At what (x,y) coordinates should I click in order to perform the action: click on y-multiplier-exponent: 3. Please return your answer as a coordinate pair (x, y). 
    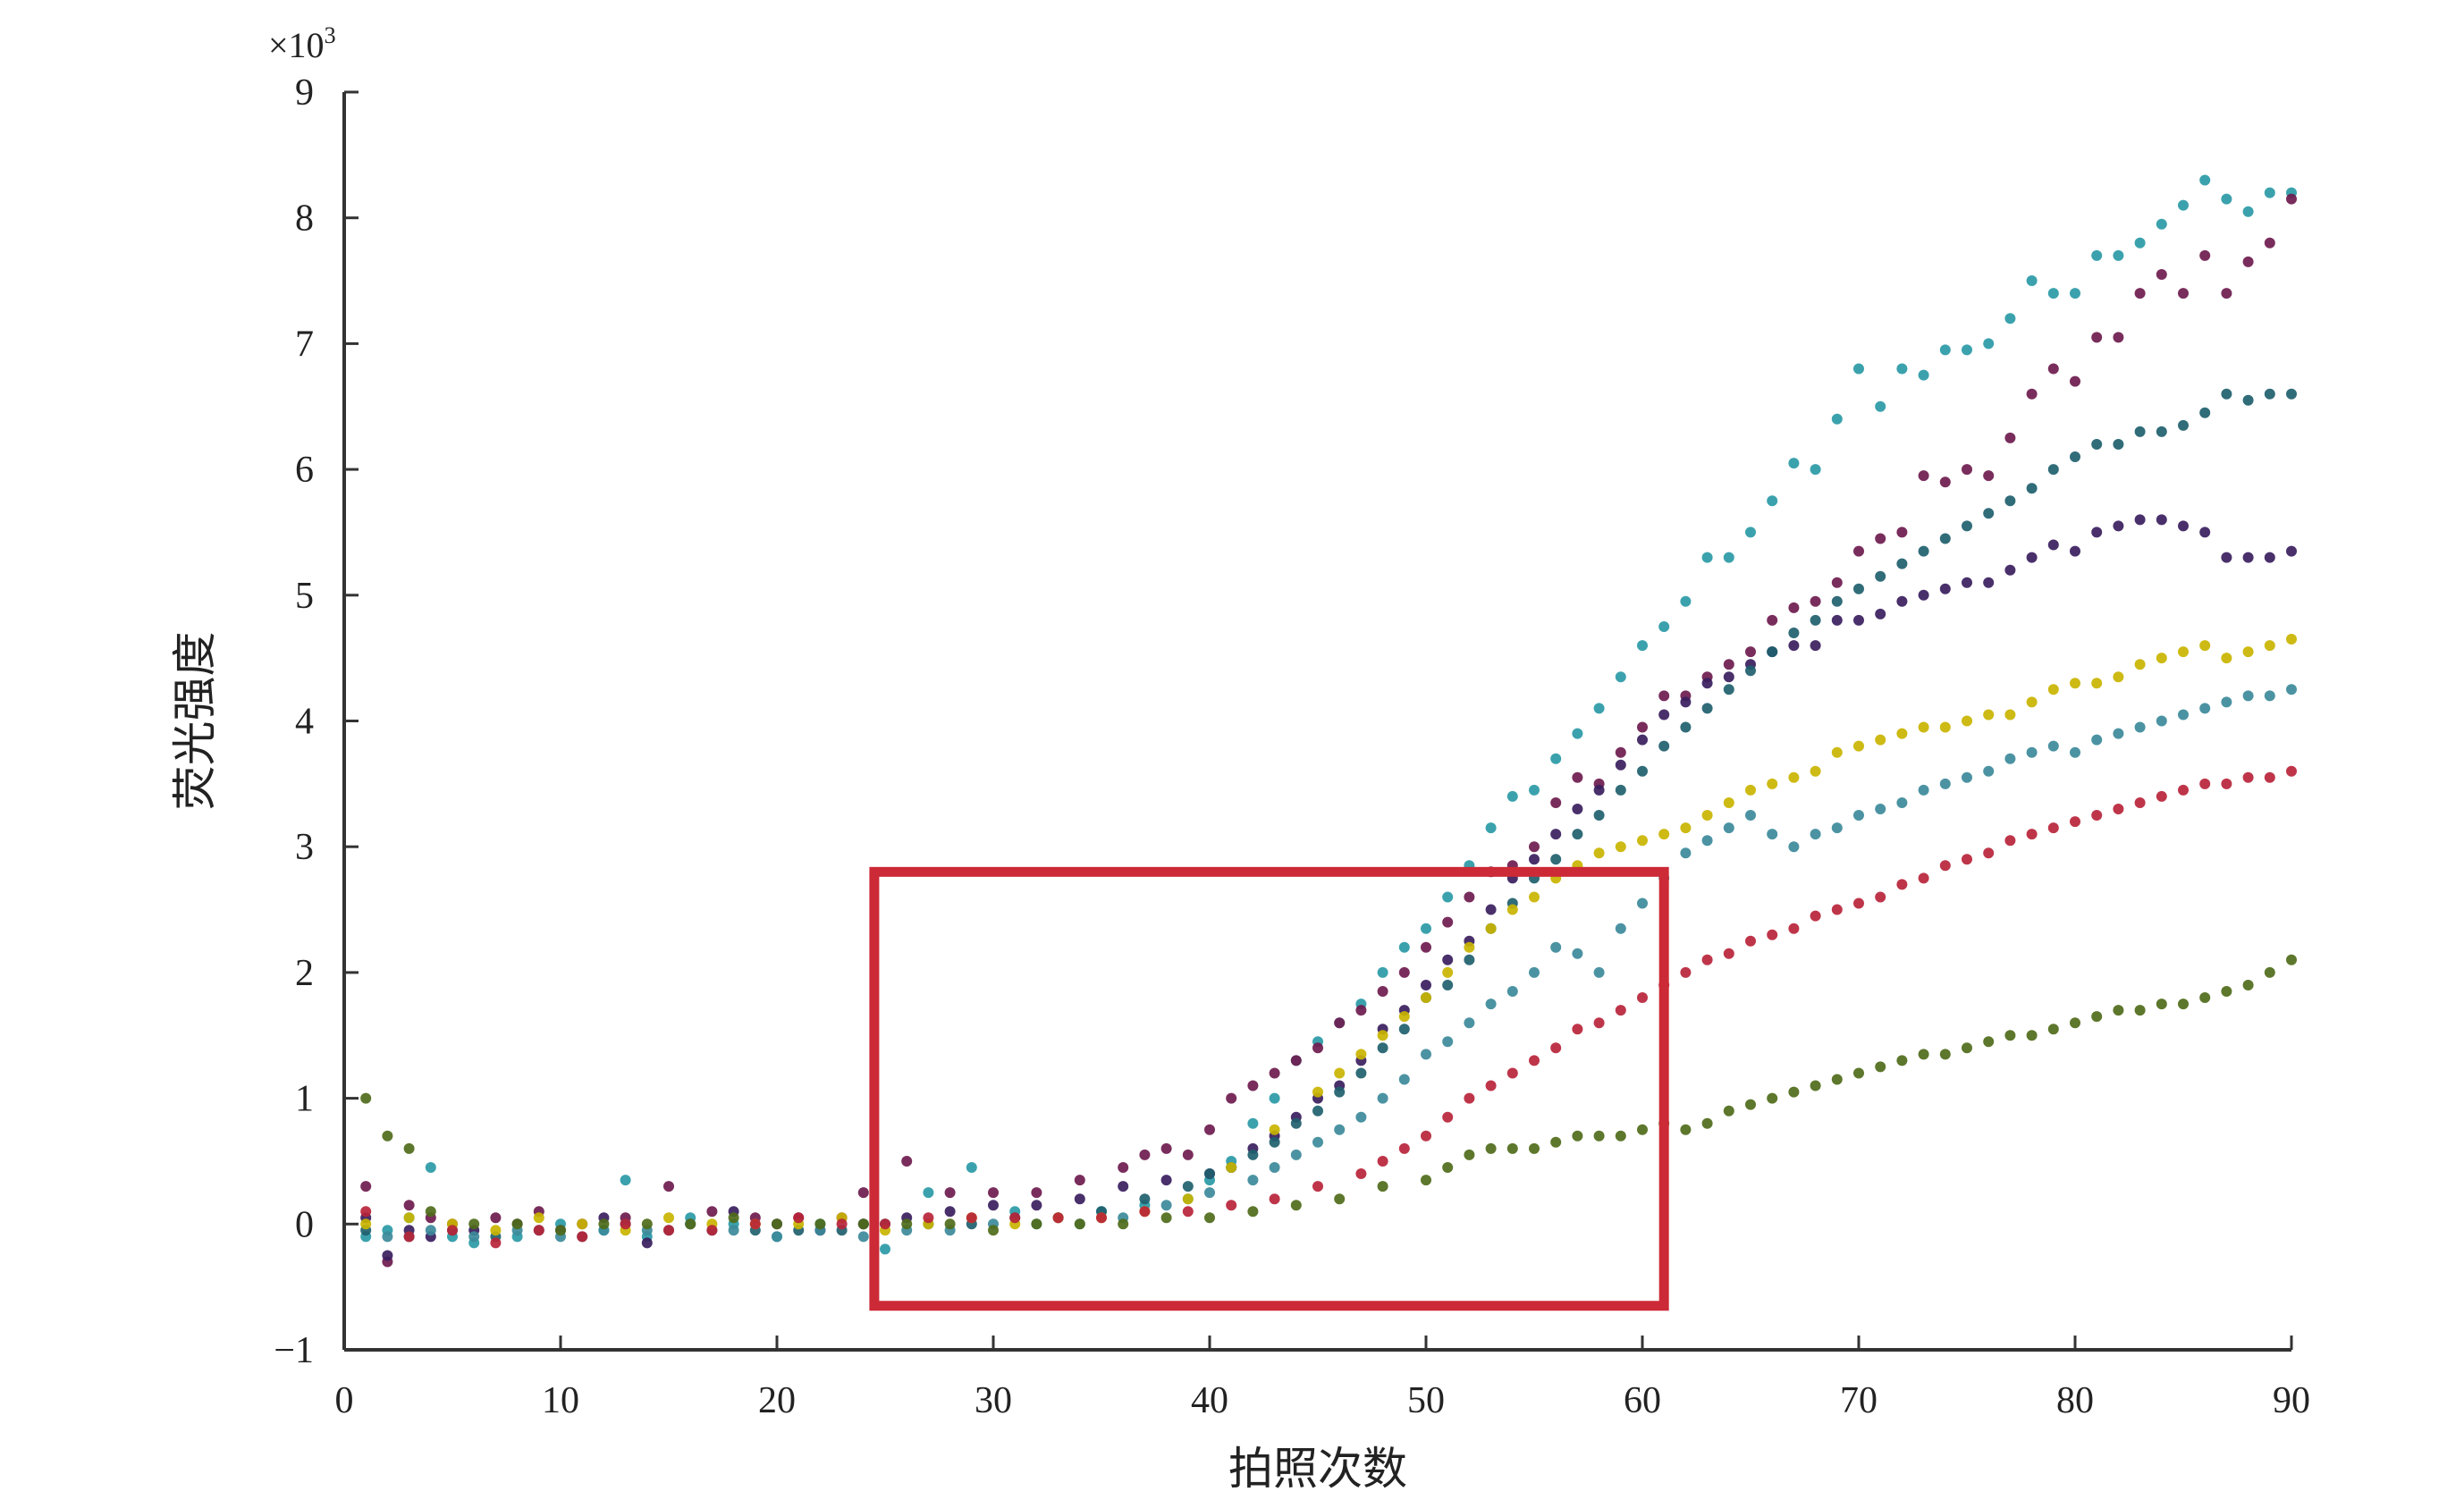
    Looking at the image, I should click on (330, 35).